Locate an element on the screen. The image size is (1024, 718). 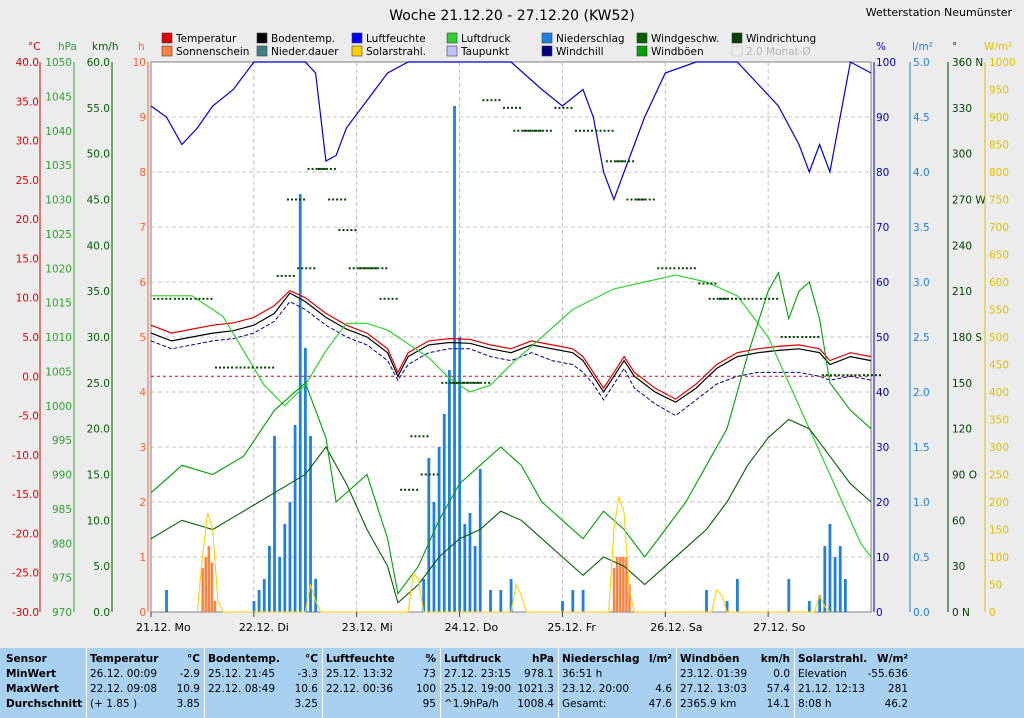
legend-item: Windböen is located at coordinates (670, 51).